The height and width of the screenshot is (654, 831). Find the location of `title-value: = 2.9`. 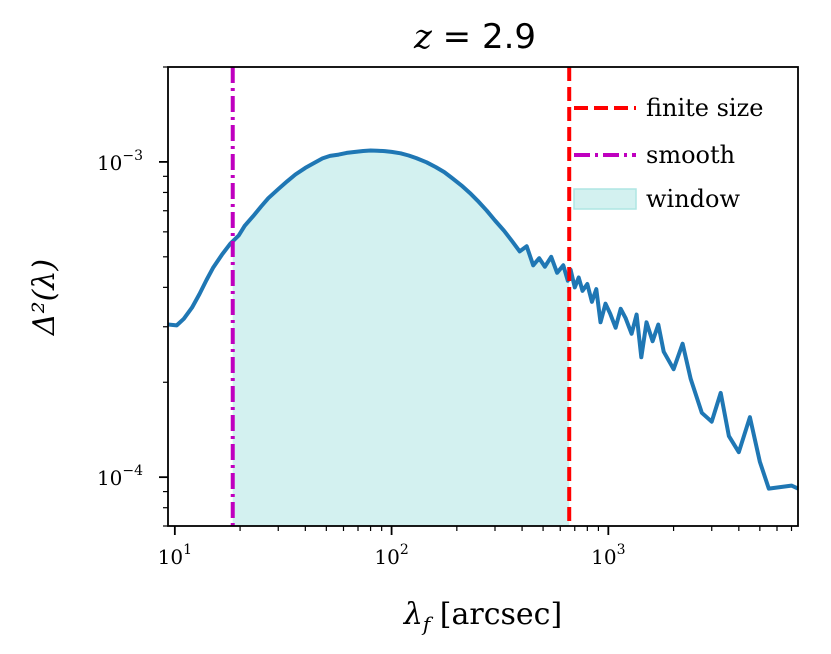

title-value: = 2.9 is located at coordinates (484, 37).